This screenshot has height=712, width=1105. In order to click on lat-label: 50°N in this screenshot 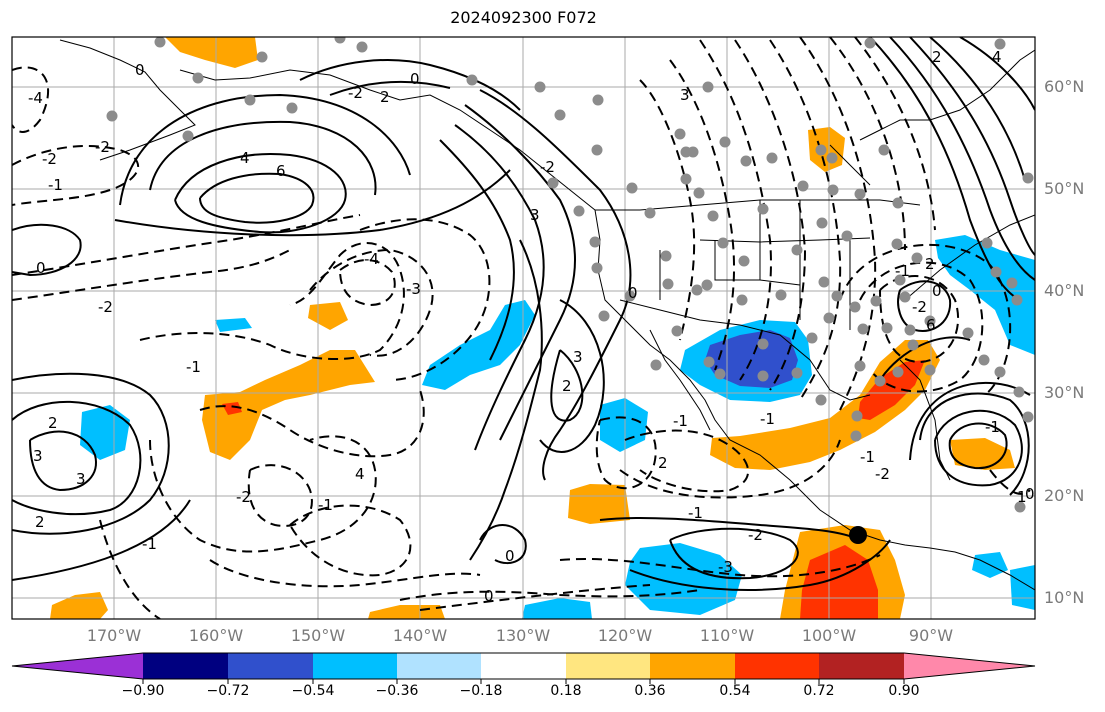, I will do `click(1064, 188)`.